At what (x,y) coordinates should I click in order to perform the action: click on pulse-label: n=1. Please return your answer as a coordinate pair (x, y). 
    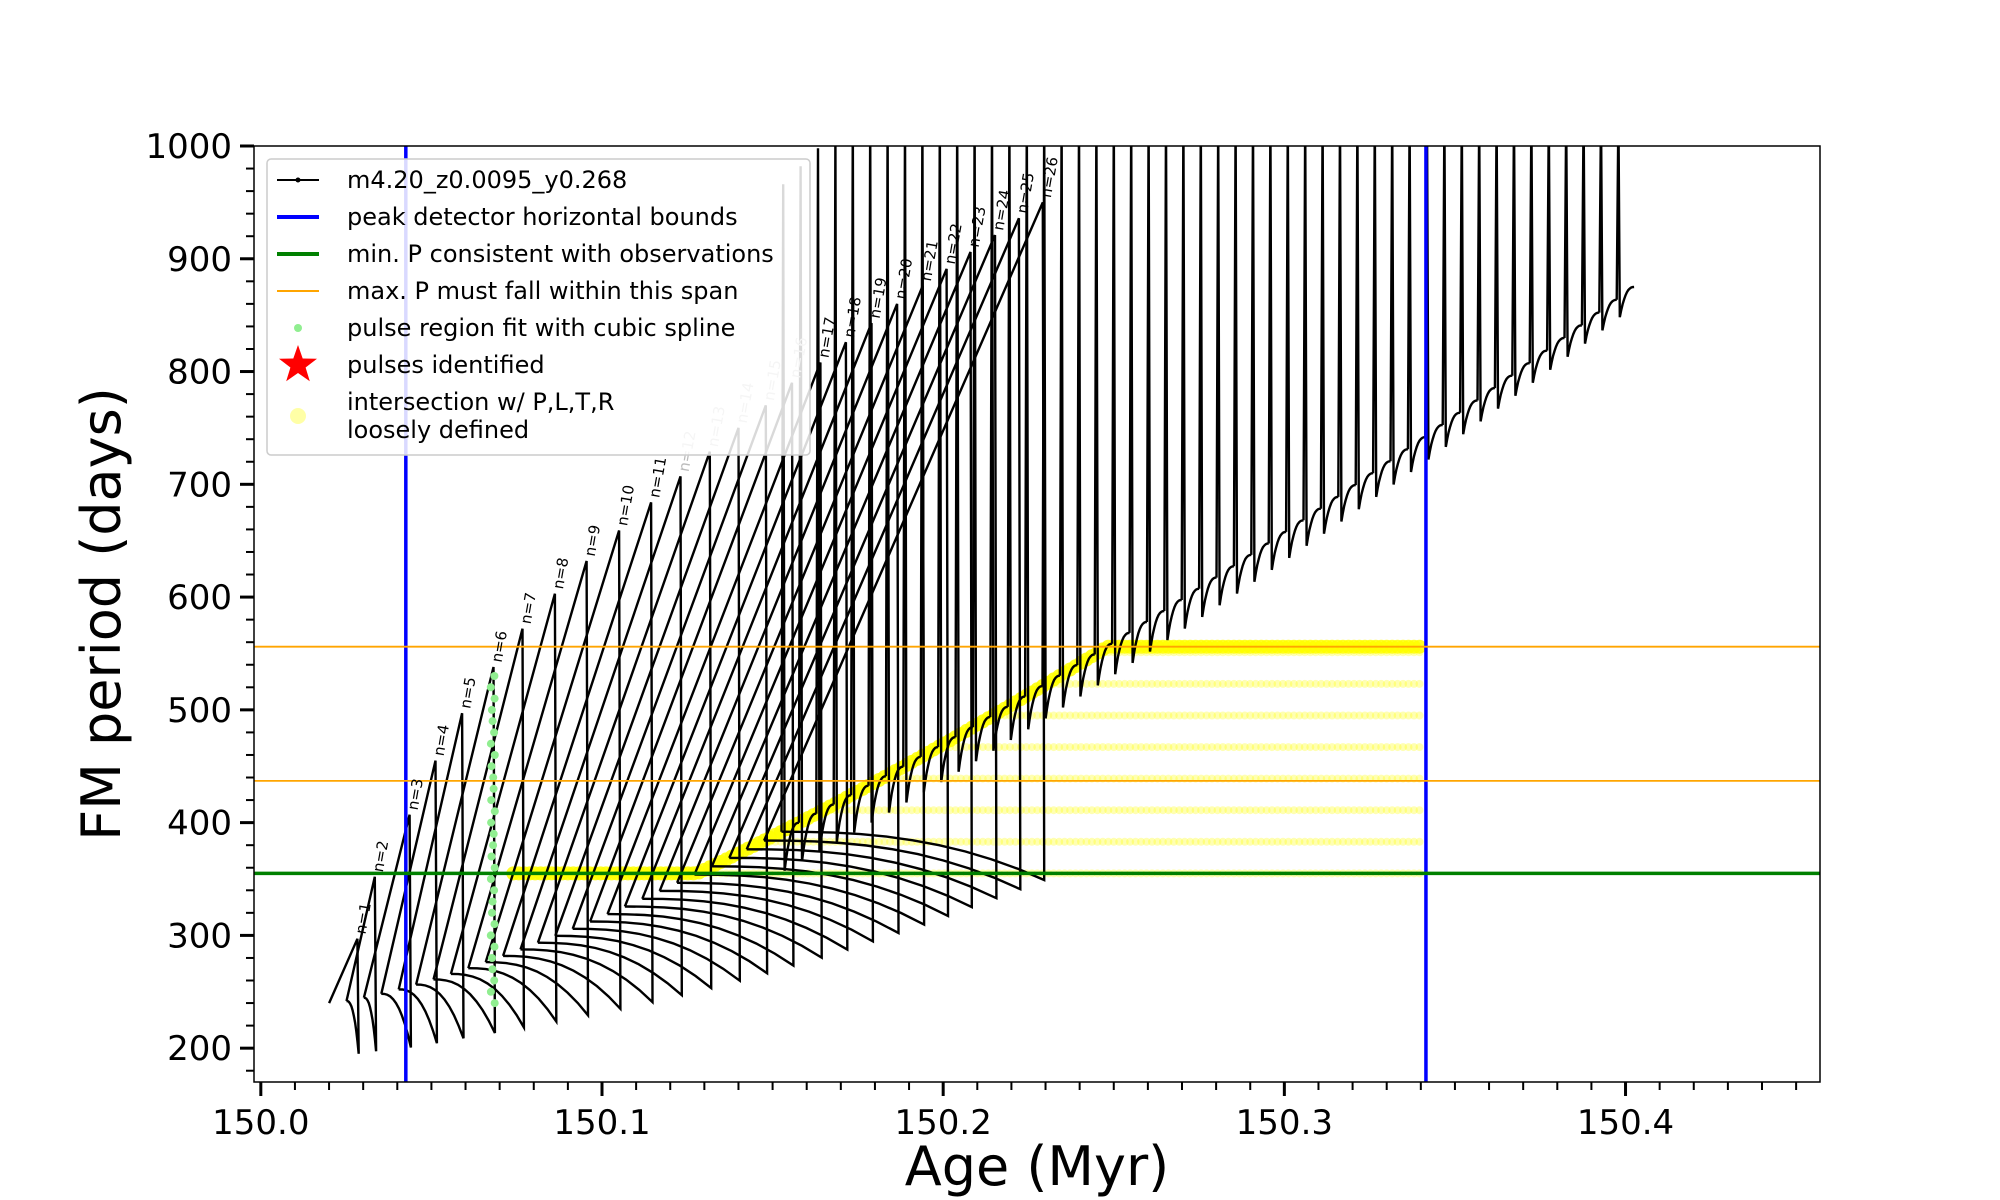
    Looking at the image, I should click on (363, 918).